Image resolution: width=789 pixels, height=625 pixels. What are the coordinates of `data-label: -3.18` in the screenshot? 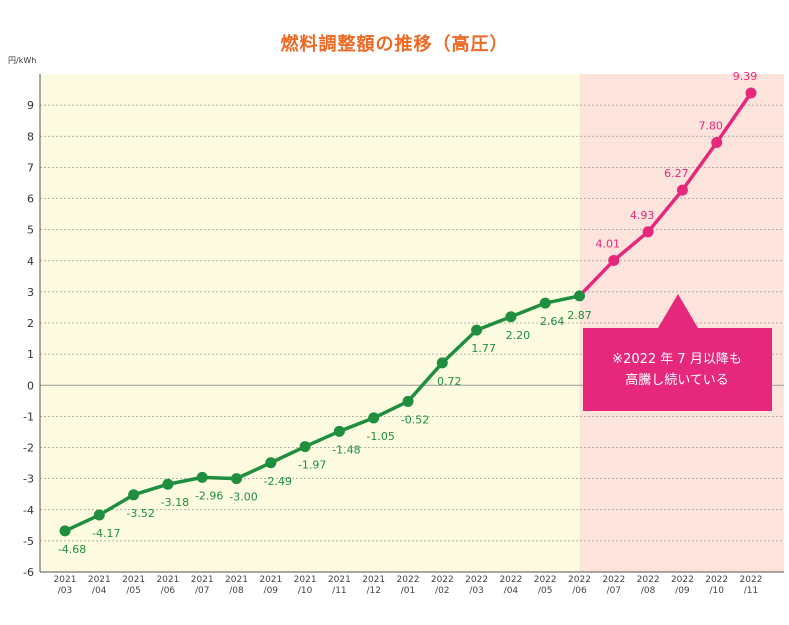 It's located at (175, 502).